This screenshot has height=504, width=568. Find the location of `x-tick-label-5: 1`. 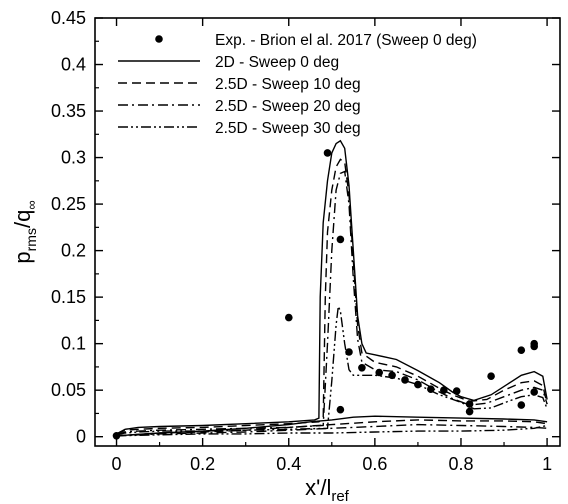

x-tick-label-5: 1 is located at coordinates (547, 464).